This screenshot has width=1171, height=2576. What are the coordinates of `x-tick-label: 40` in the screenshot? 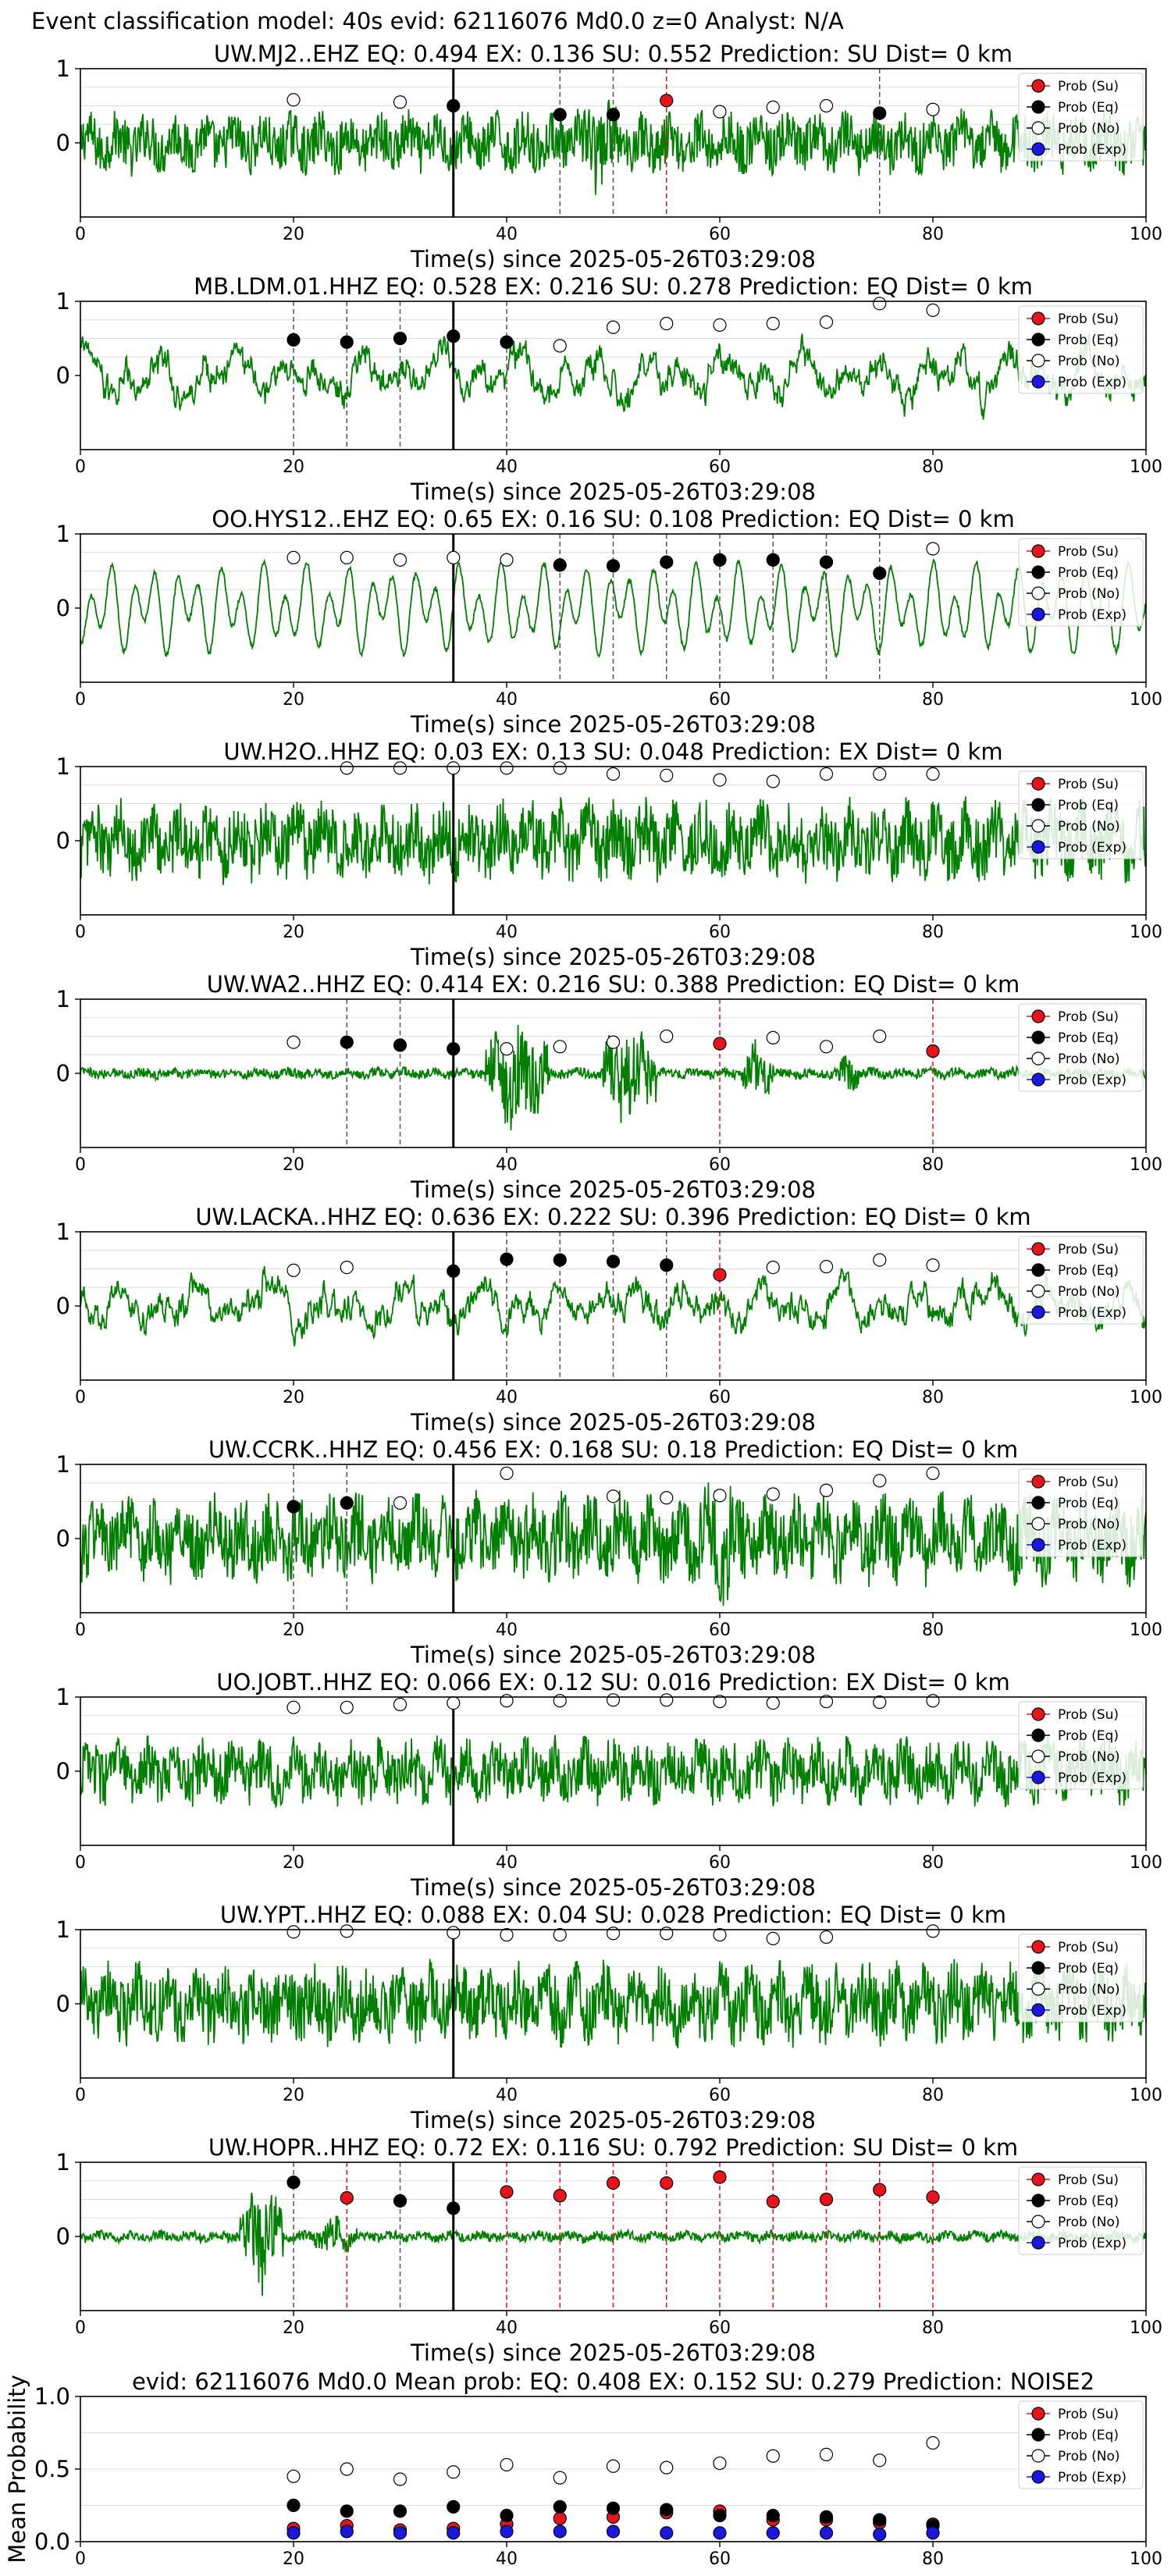 It's located at (507, 1165).